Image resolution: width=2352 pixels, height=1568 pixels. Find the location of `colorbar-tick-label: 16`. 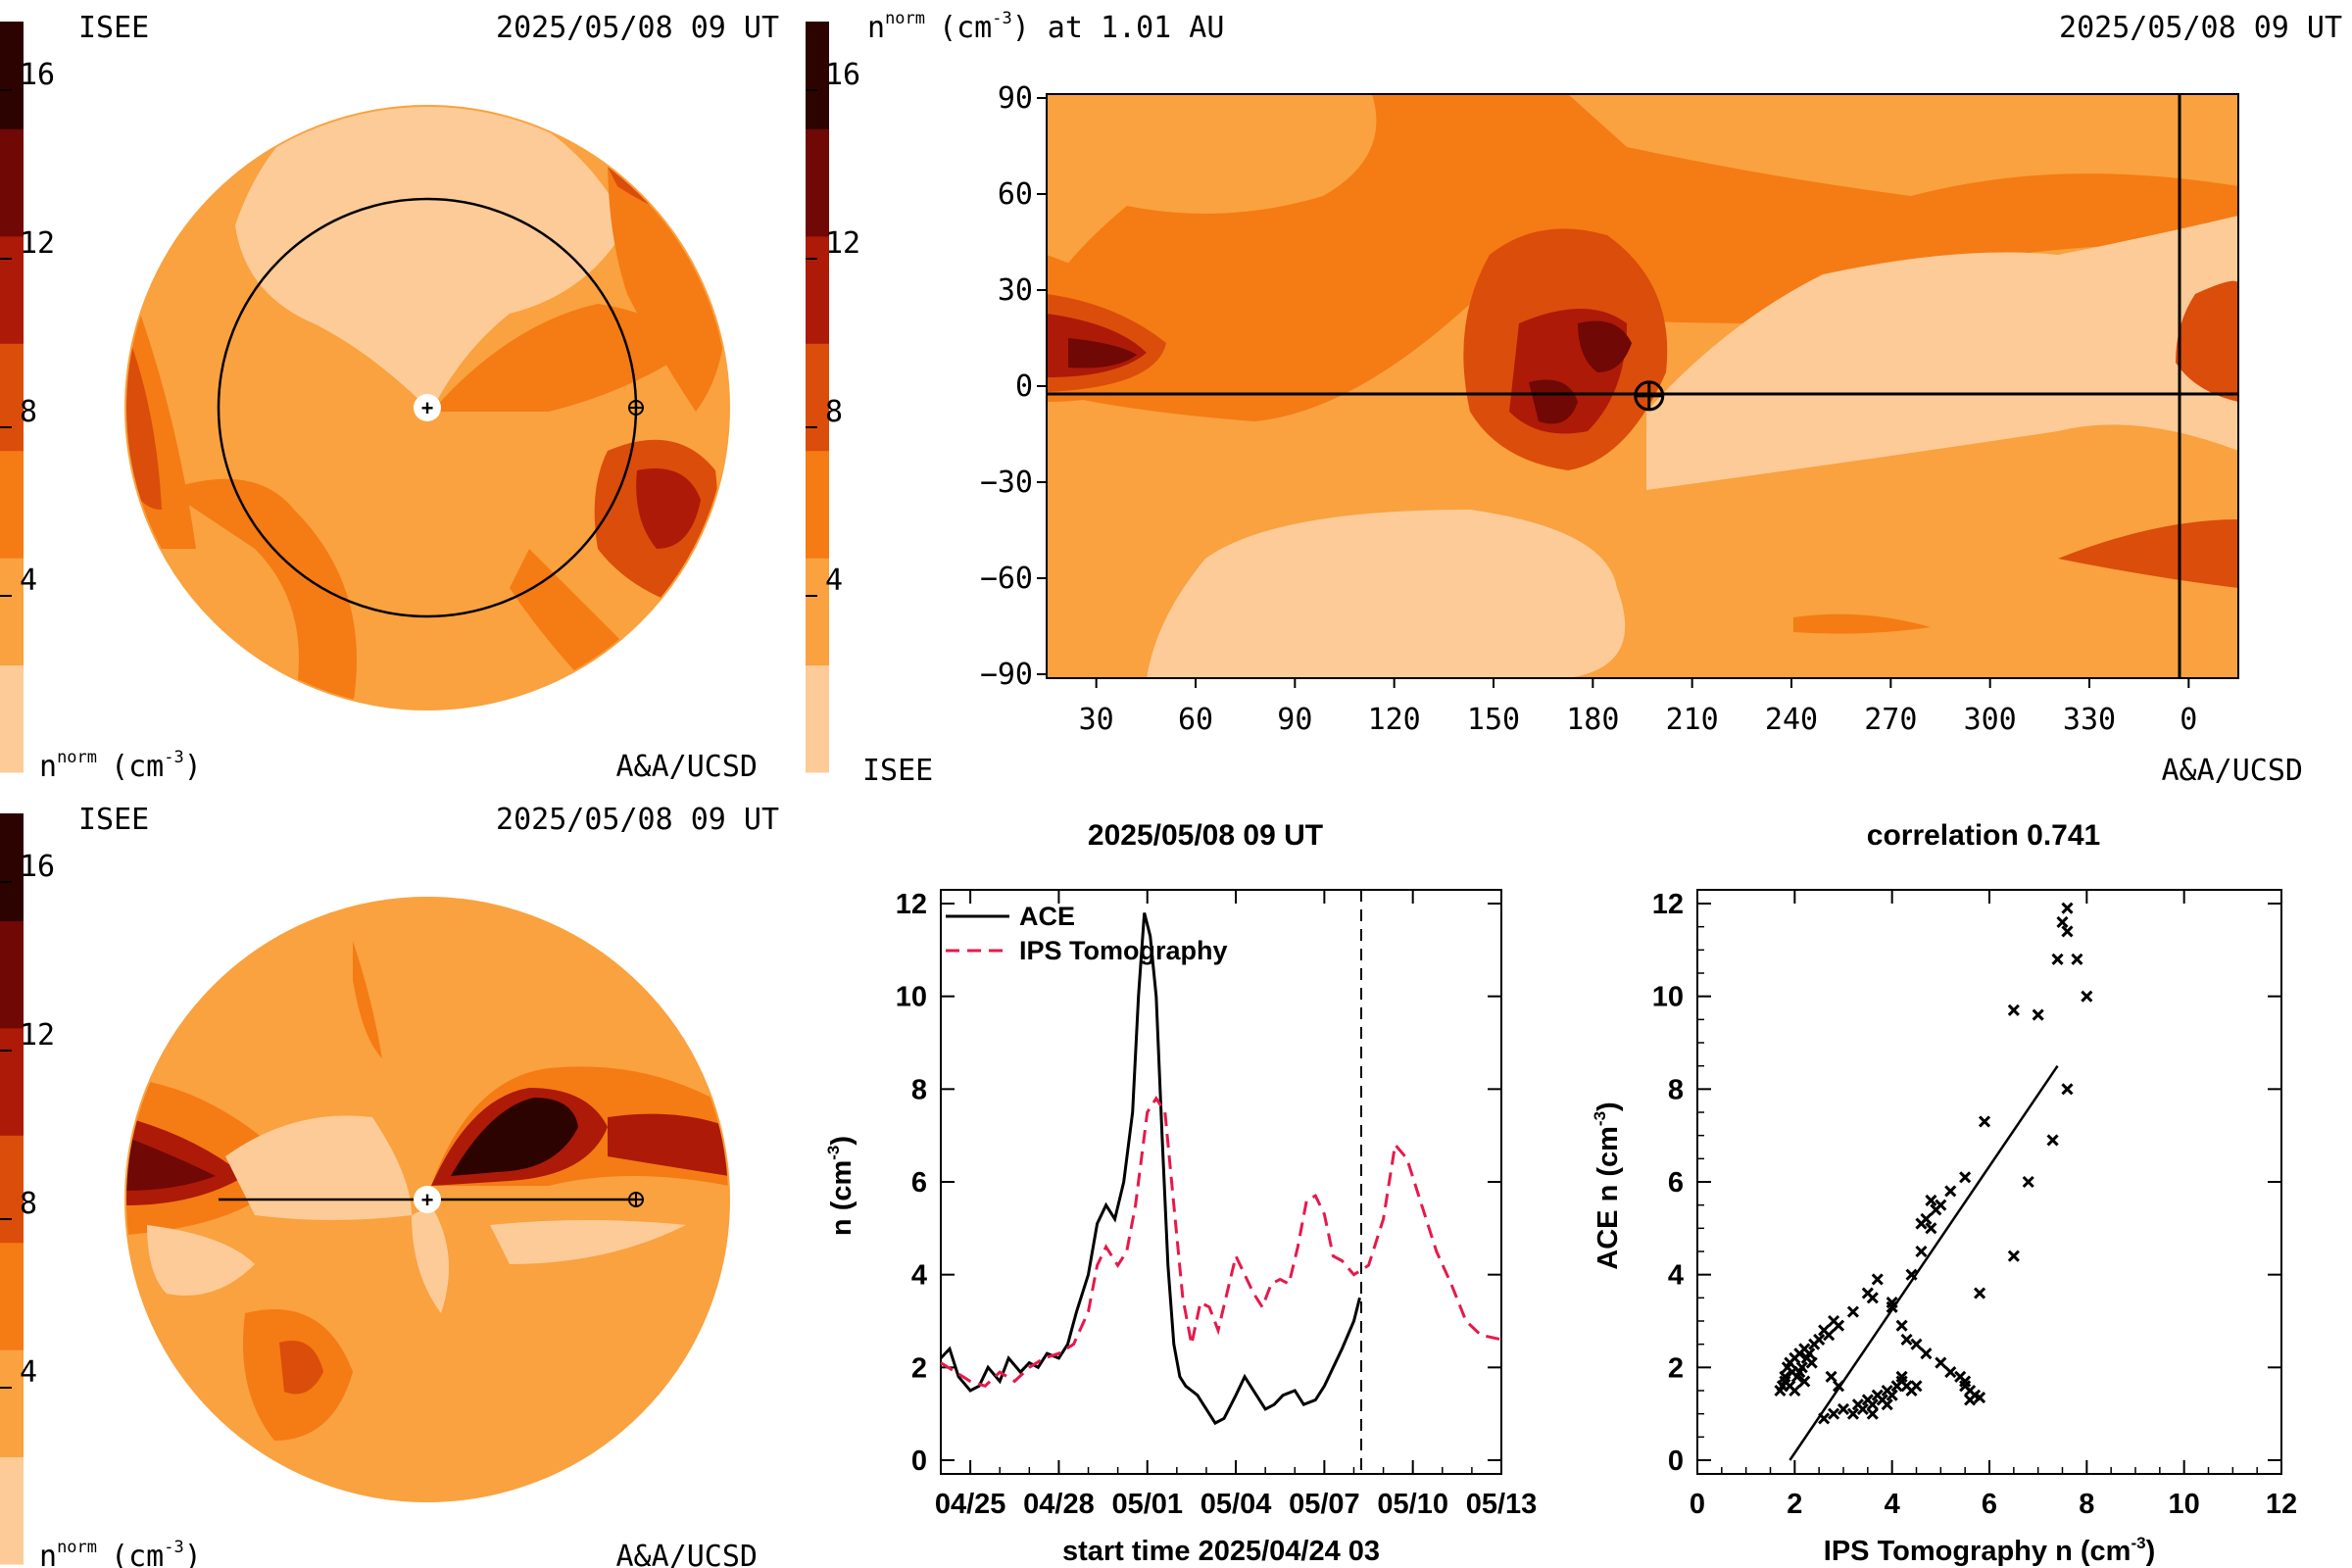

colorbar-tick-label: 16 is located at coordinates (37, 75).